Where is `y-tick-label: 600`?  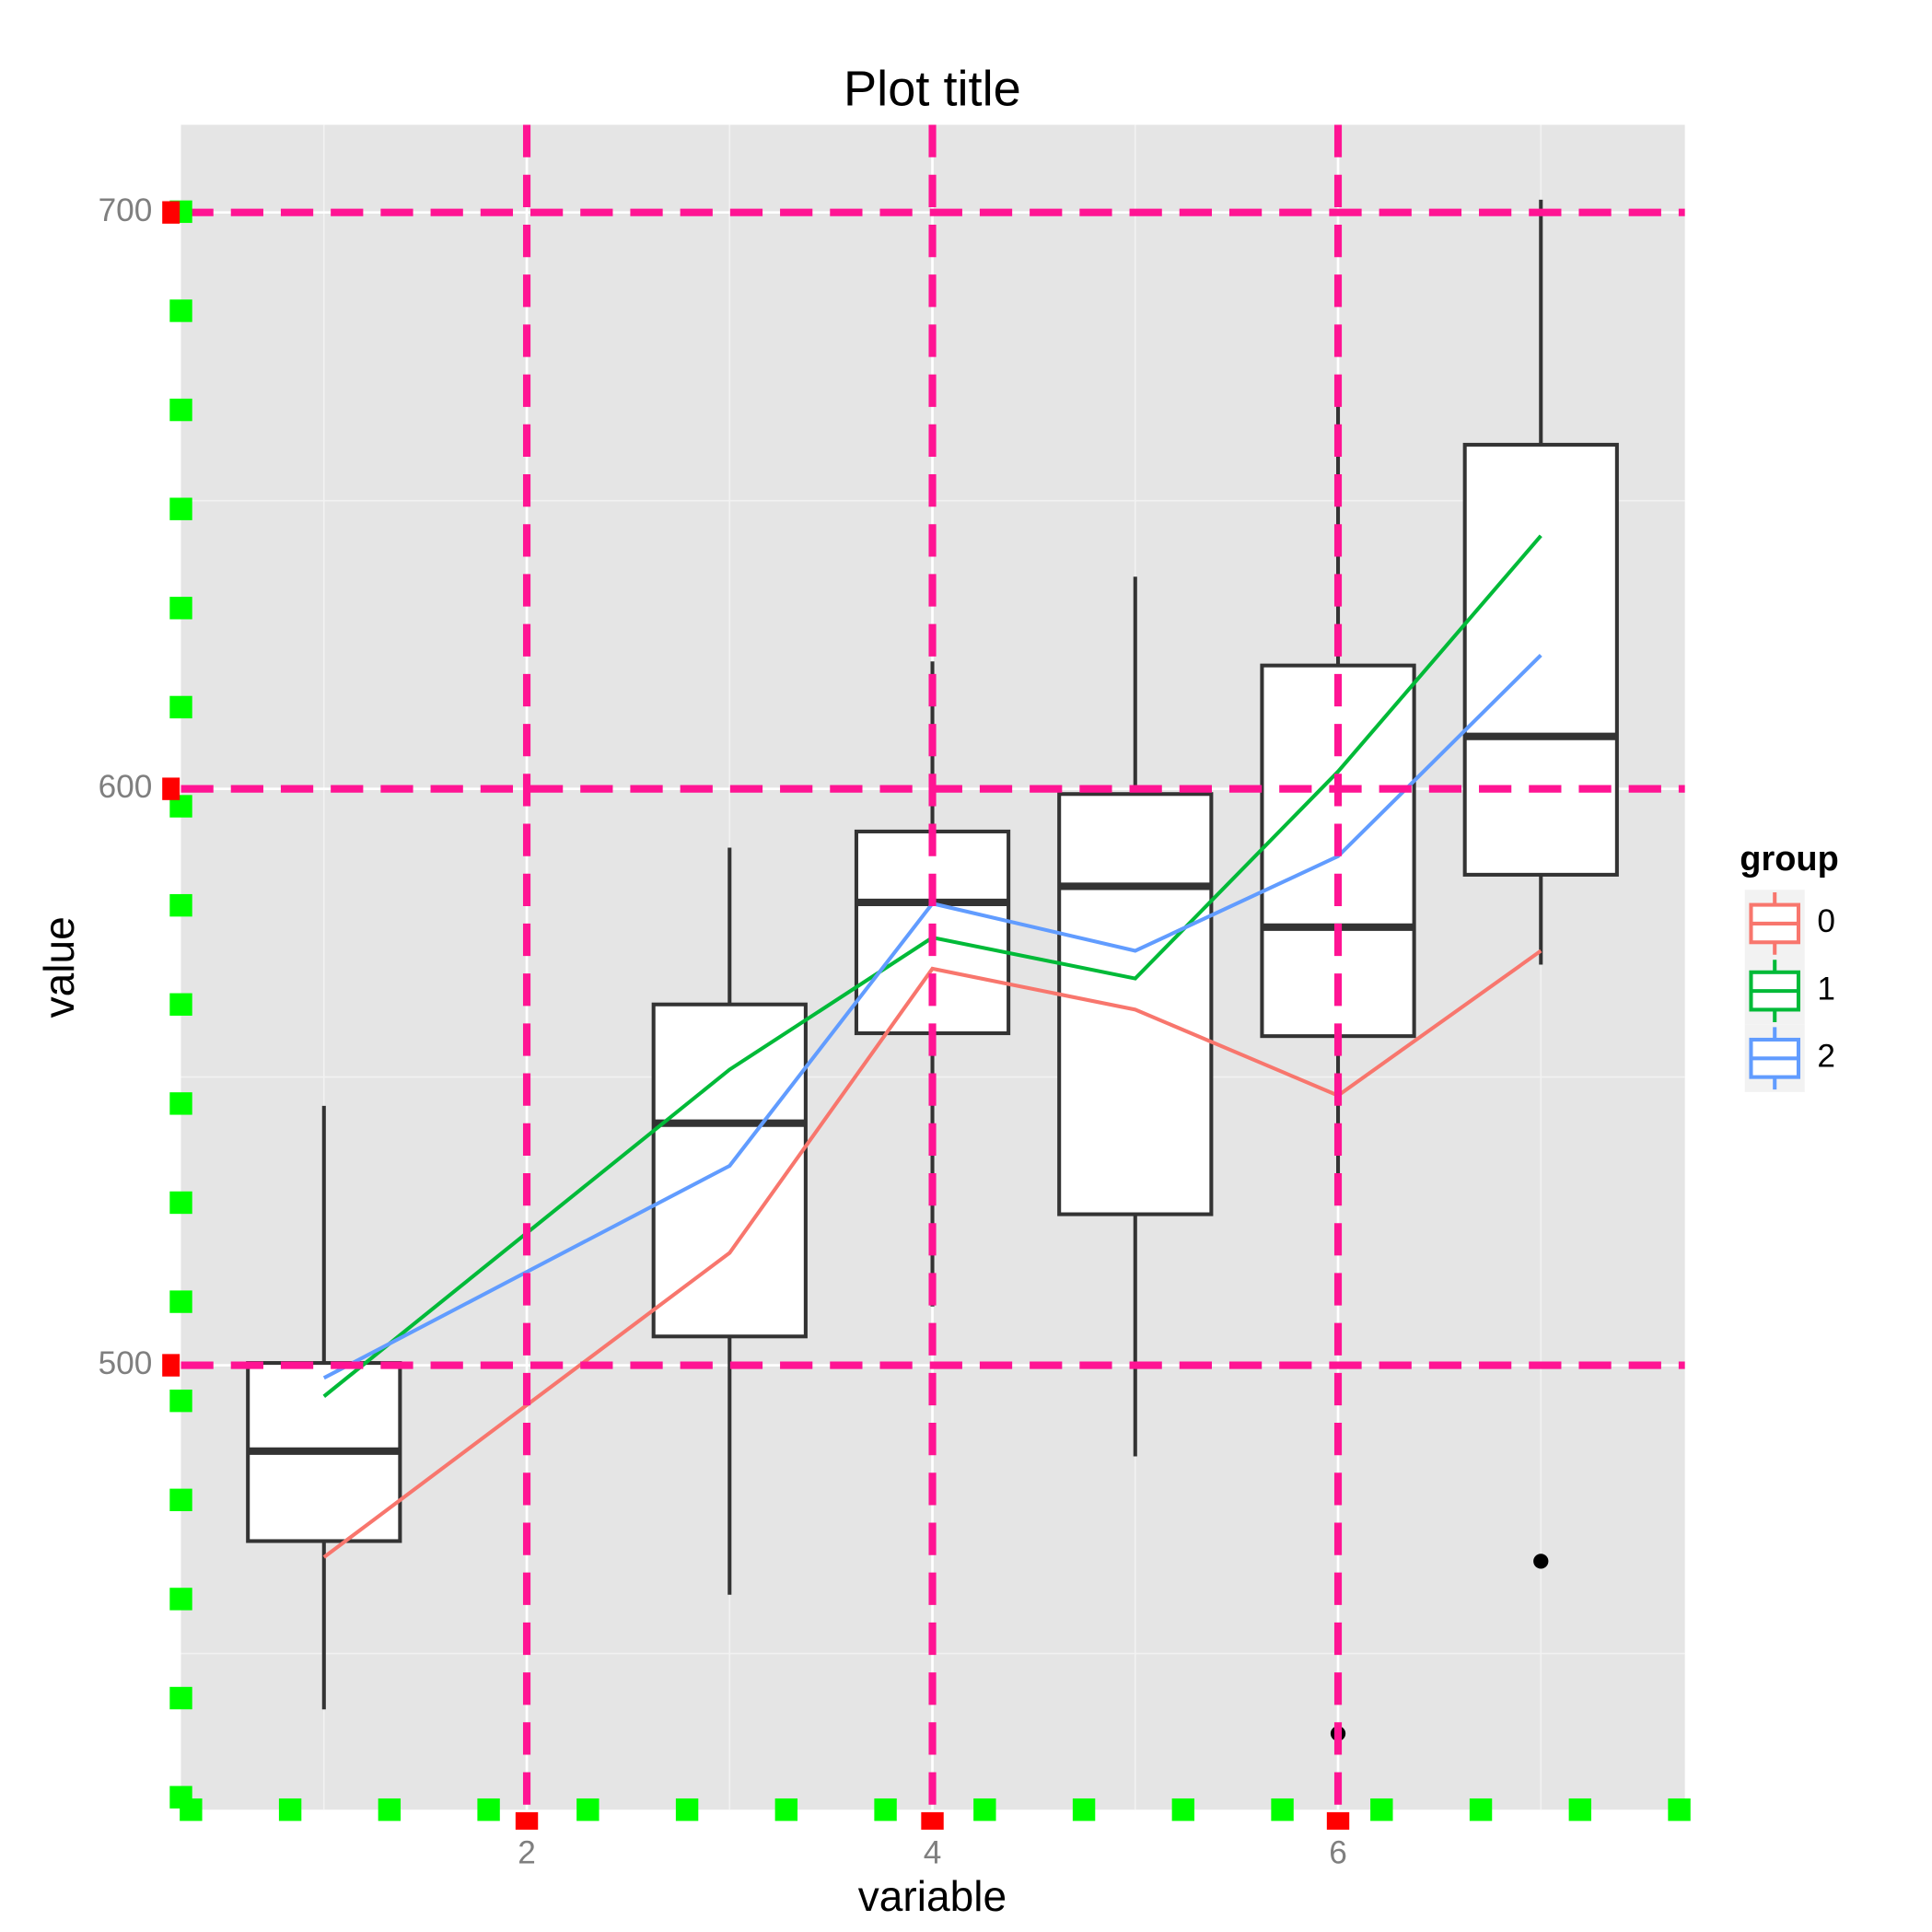
y-tick-label: 600 is located at coordinates (126, 787).